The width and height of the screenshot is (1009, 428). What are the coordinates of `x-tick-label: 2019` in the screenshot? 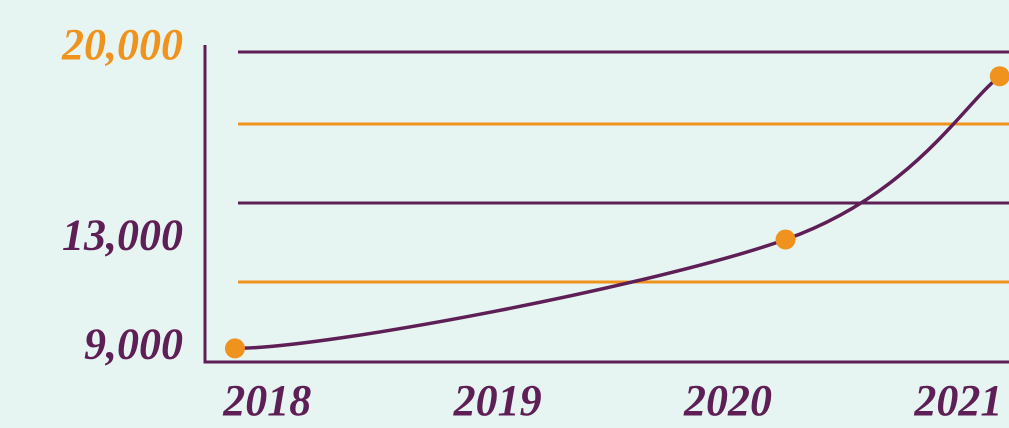 It's located at (497, 400).